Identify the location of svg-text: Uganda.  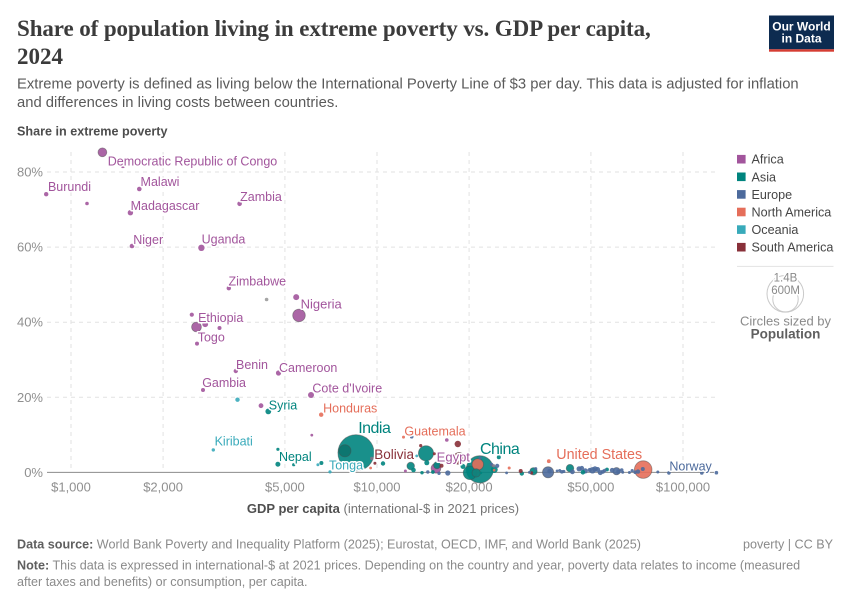
(224, 239).